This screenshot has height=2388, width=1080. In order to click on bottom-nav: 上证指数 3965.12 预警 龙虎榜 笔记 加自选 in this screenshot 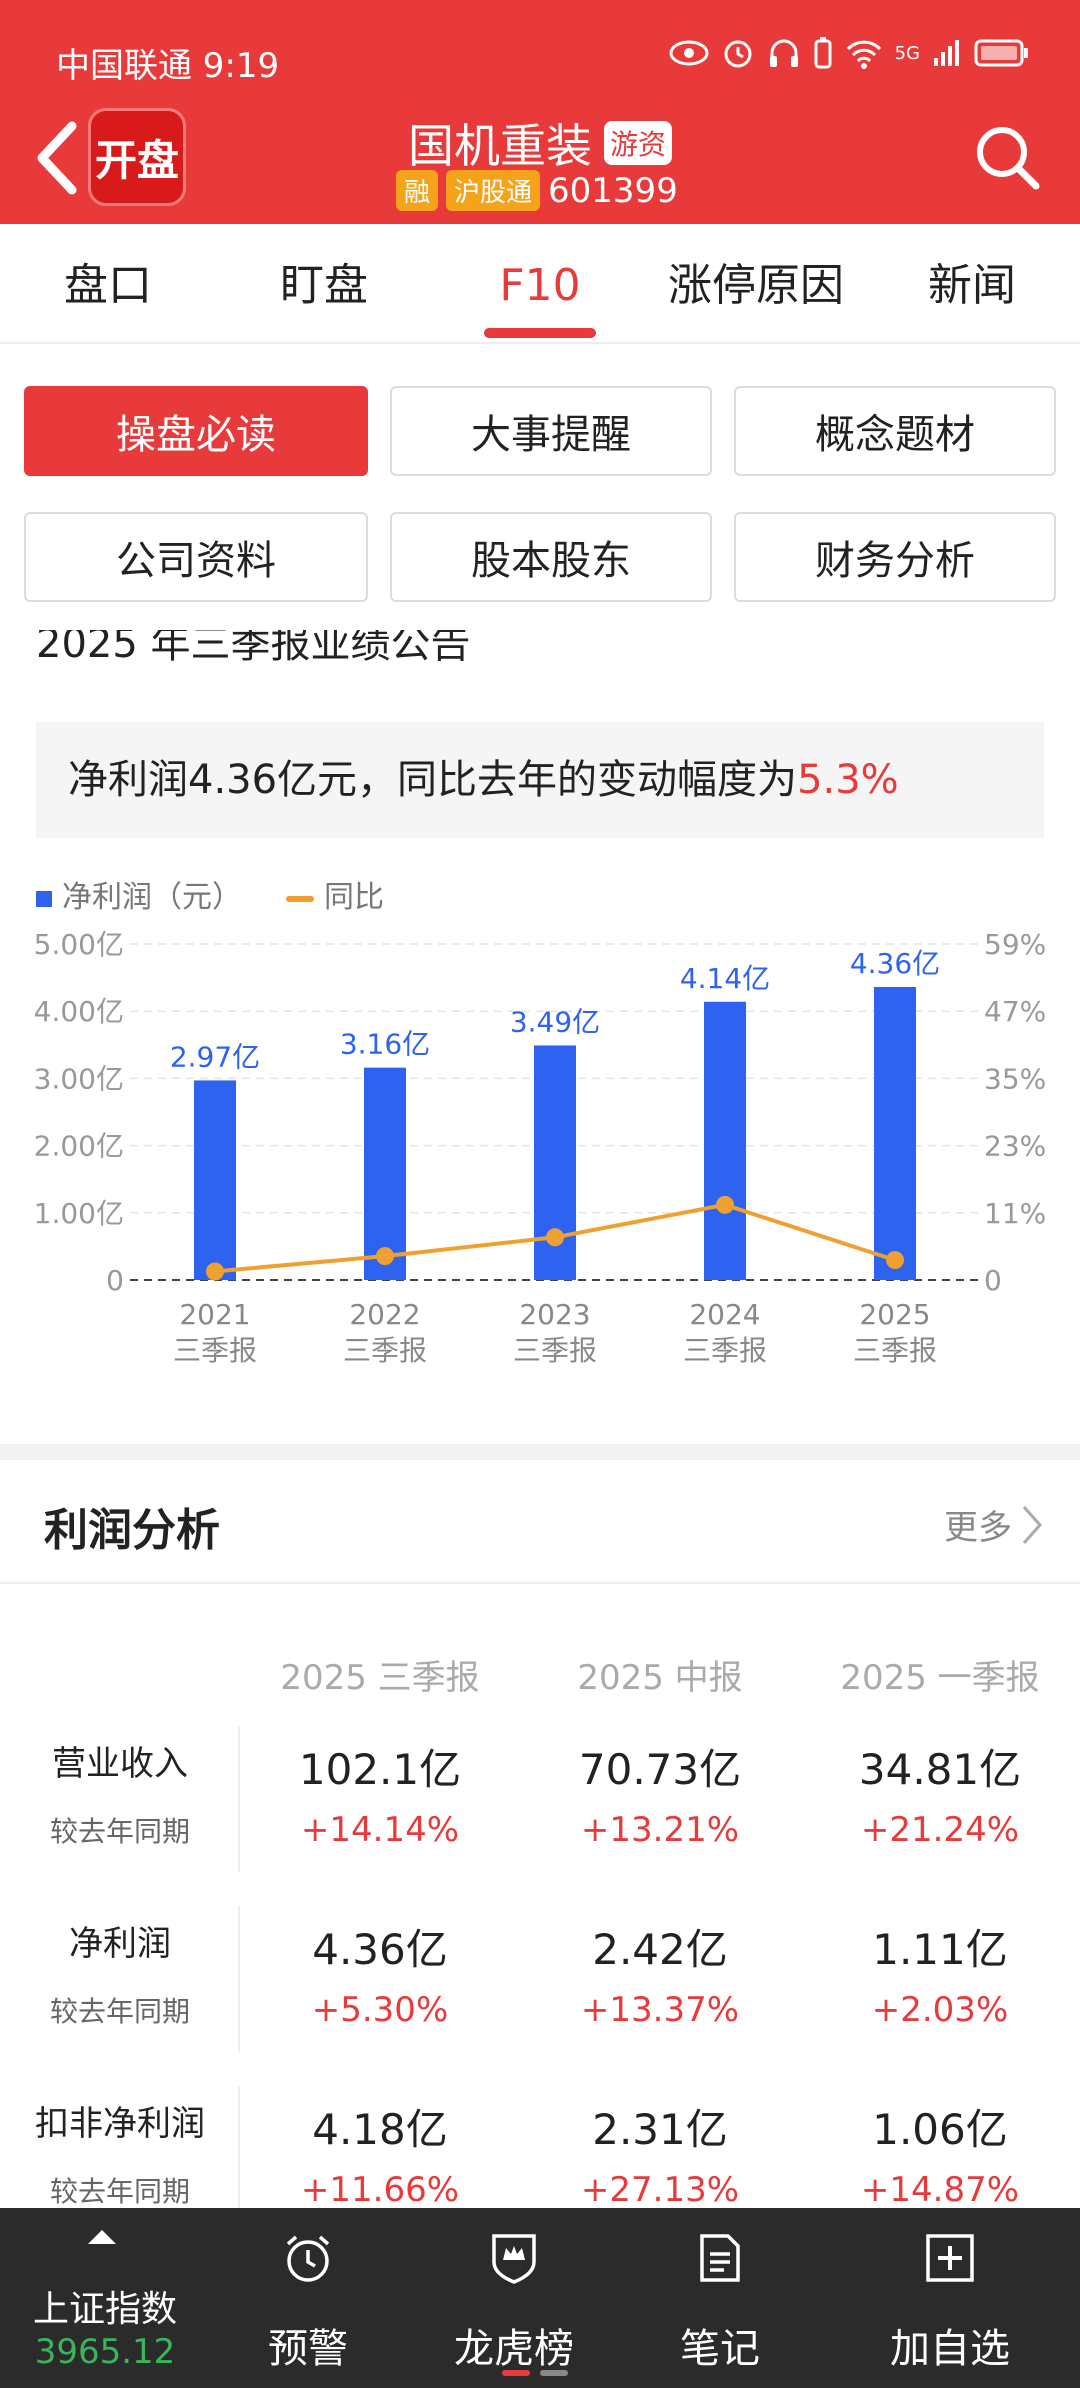, I will do `click(540, 2298)`.